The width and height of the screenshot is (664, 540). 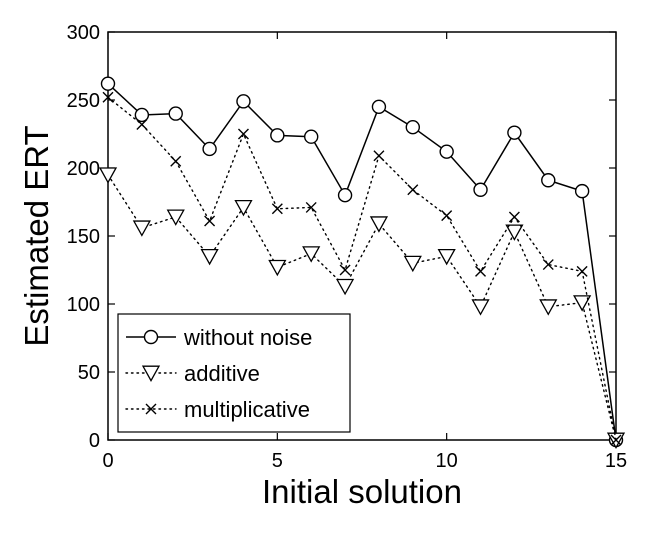 What do you see at coordinates (247, 409) in the screenshot?
I see `legend-label-multiplicative: multiplicative` at bounding box center [247, 409].